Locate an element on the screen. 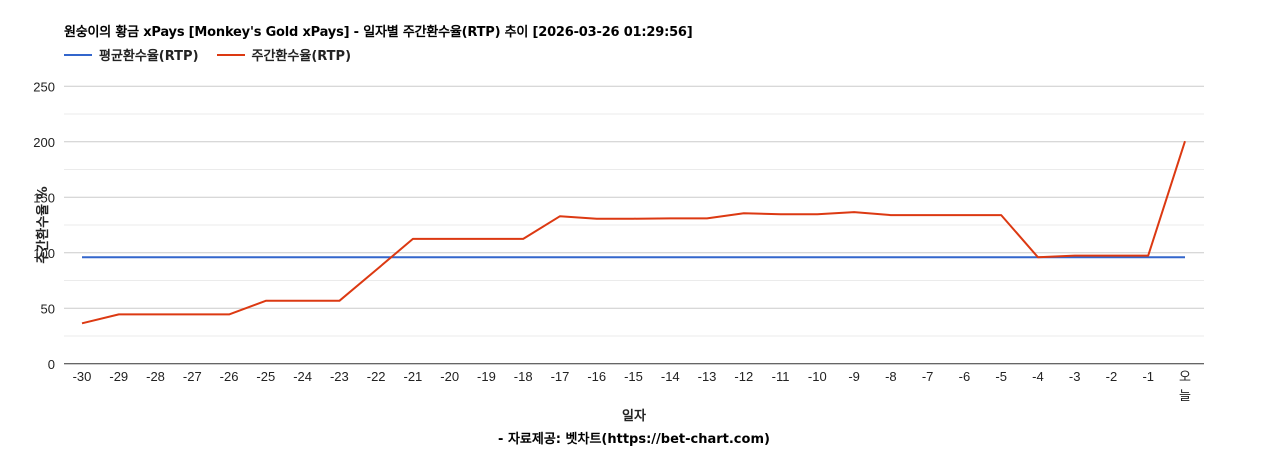 The image size is (1268, 450). legend-item-weekly-rtp: 주간환수율(RTP) is located at coordinates (284, 54).